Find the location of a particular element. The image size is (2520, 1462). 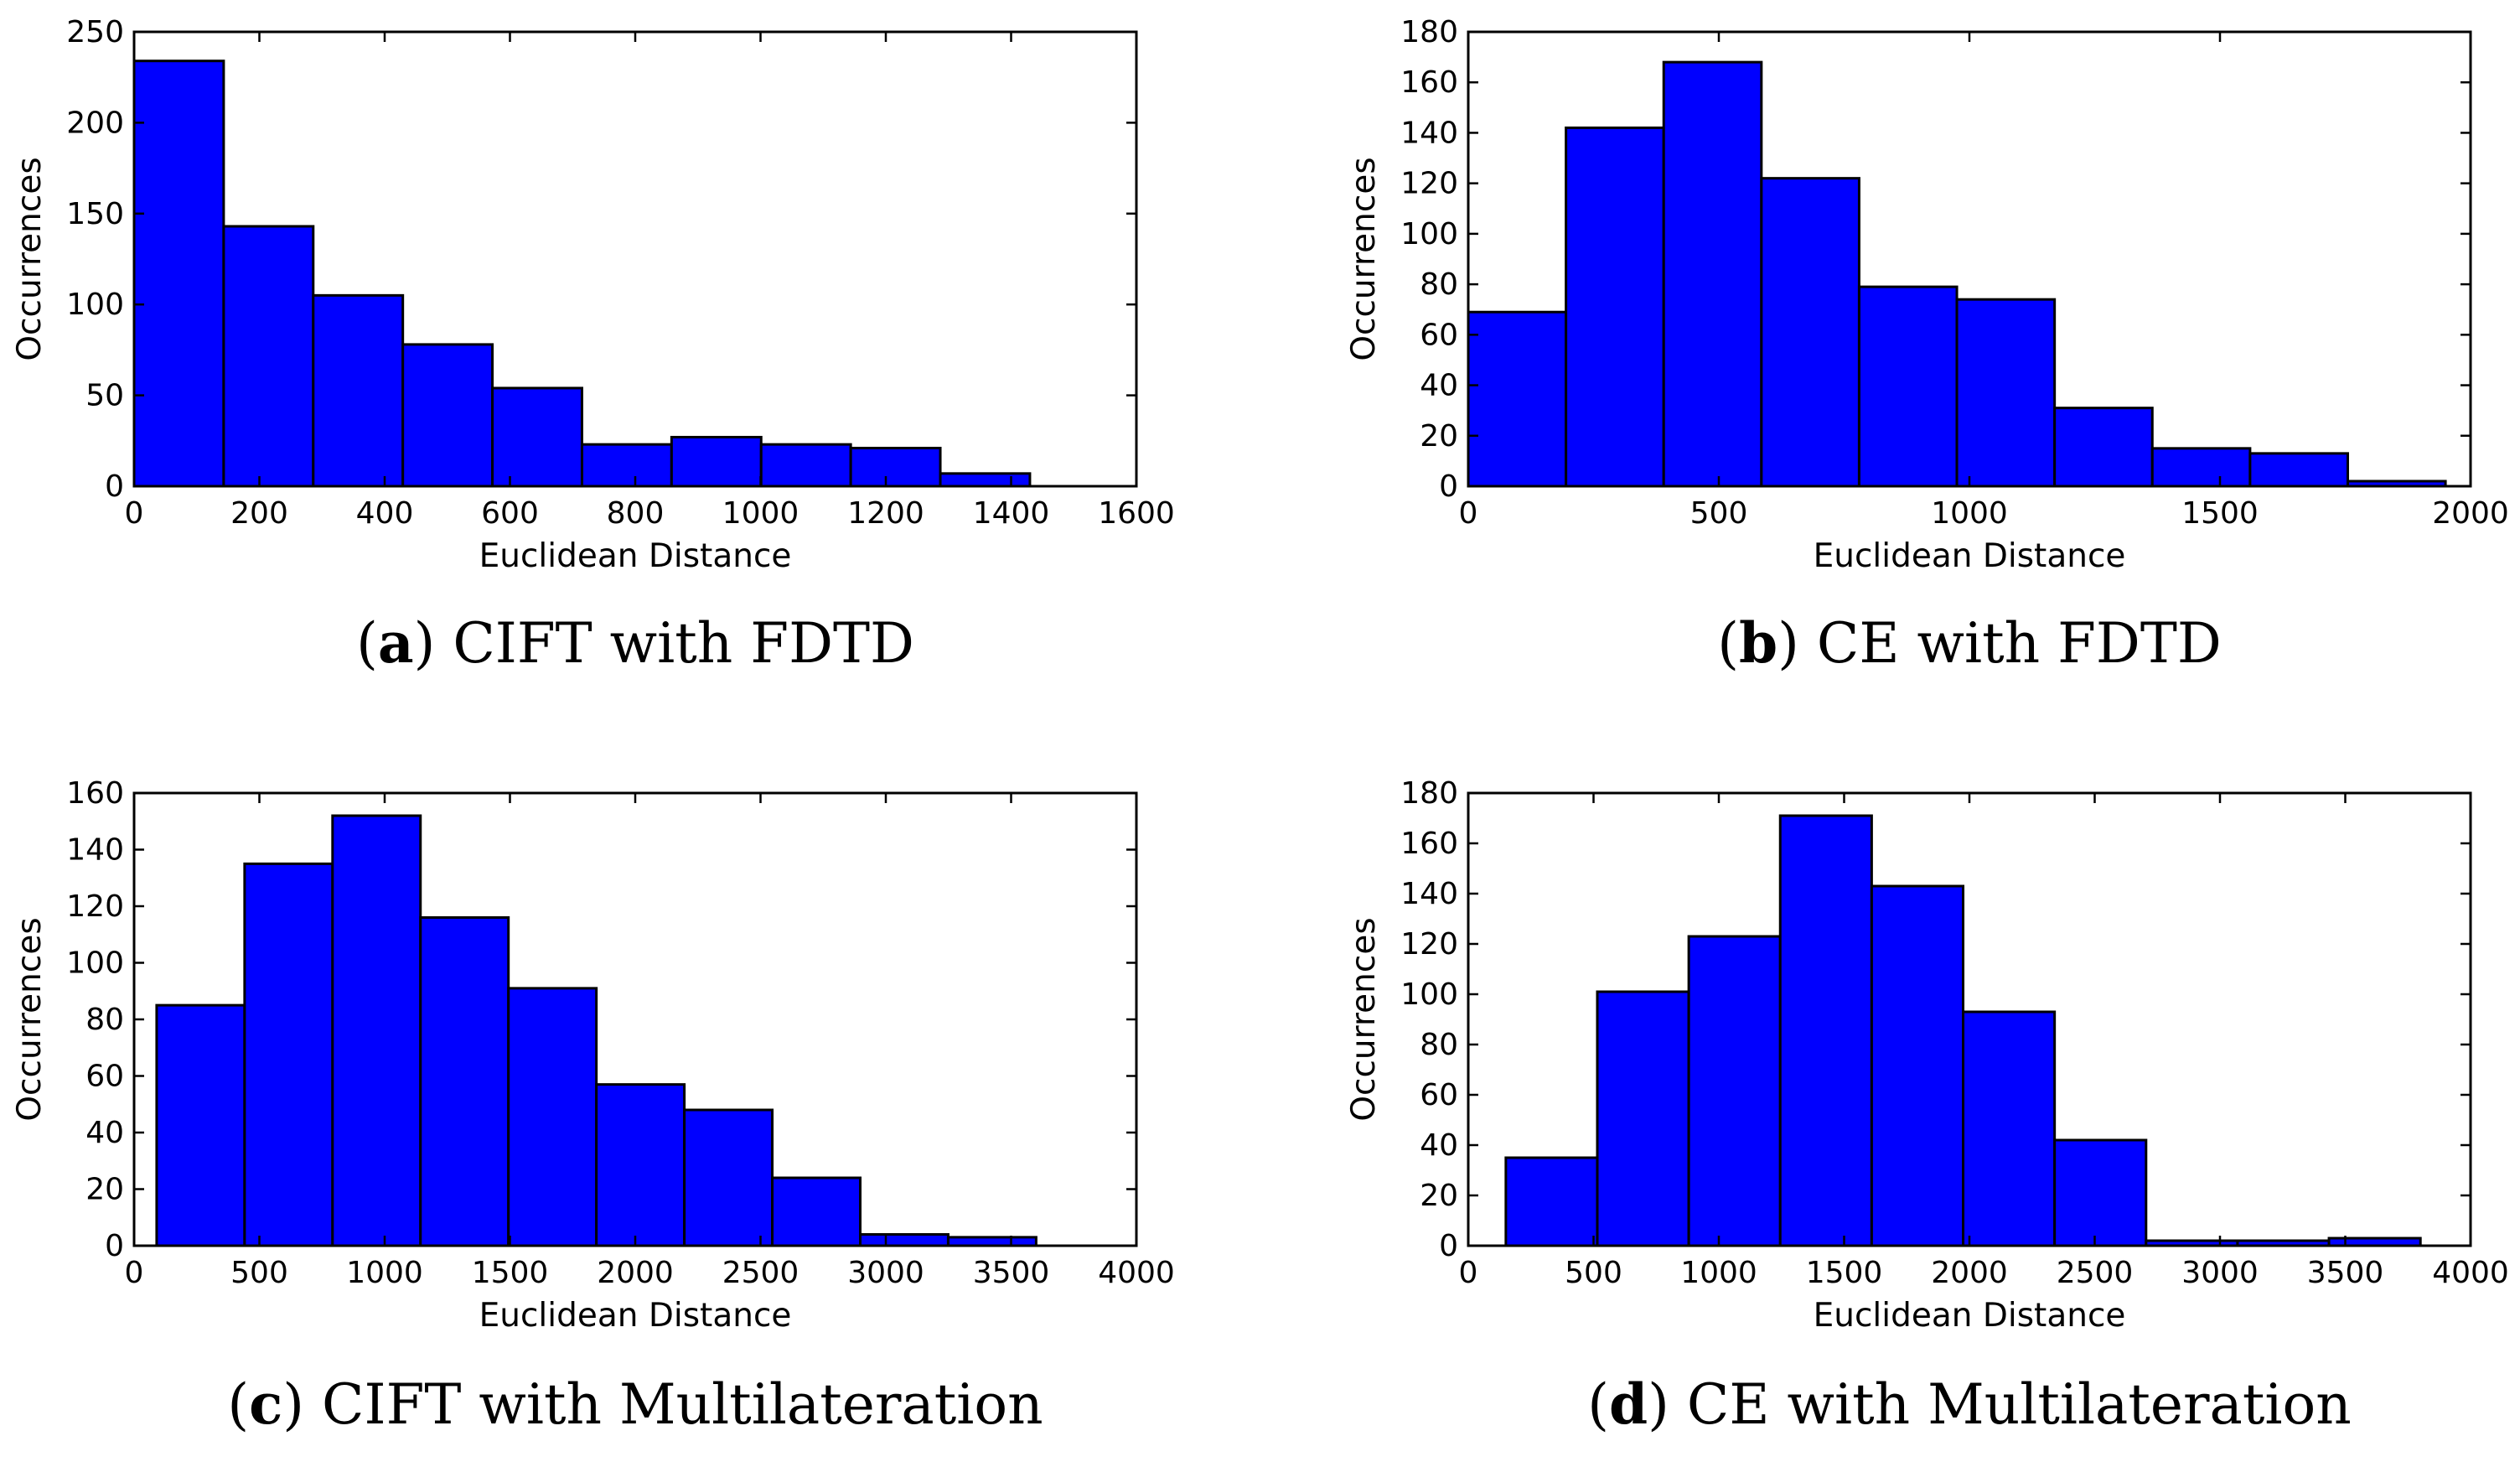

x-tick-label-d-3: 1500 is located at coordinates (1845, 1273).